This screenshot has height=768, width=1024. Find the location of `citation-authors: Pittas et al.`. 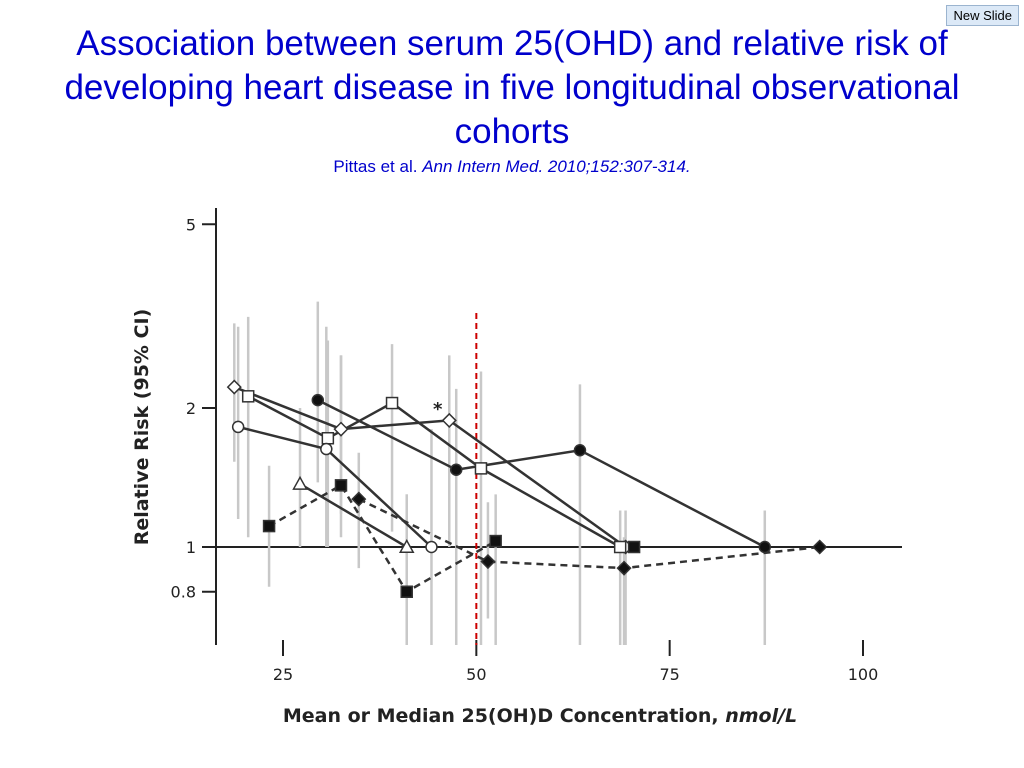

citation-authors: Pittas et al. is located at coordinates (375, 166).